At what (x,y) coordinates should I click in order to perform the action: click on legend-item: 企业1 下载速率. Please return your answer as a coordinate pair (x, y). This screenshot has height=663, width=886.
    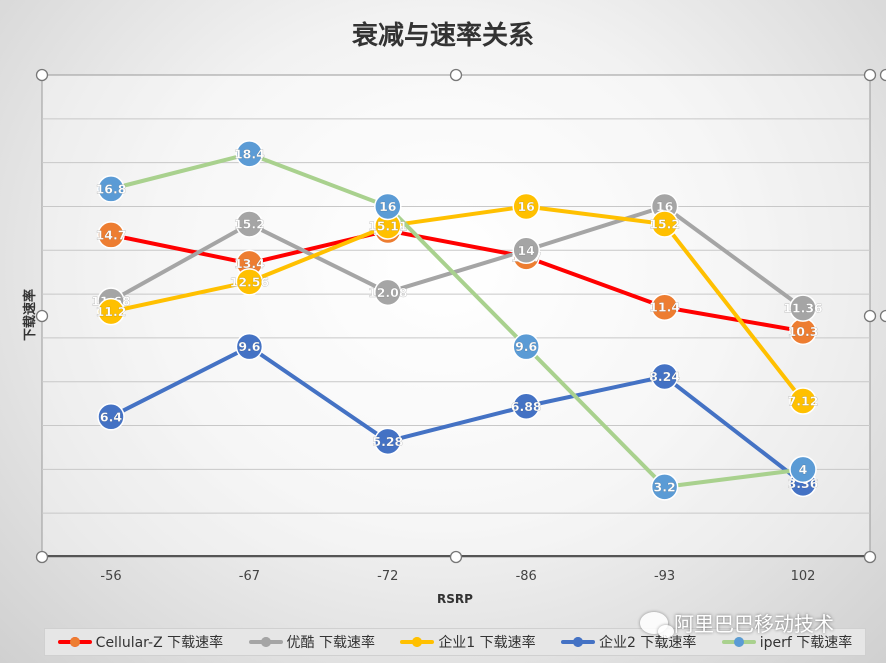
    Looking at the image, I should click on (468, 642).